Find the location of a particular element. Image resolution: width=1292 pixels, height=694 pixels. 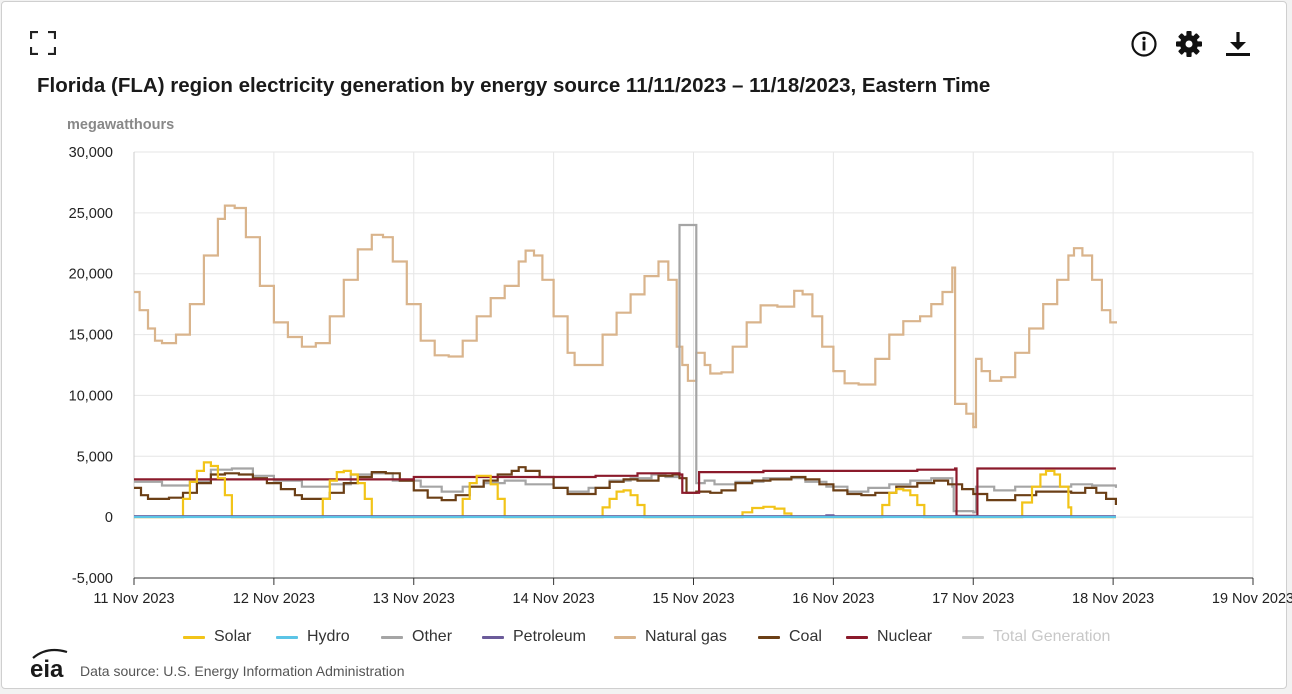

download-icon is located at coordinates (1238, 44).